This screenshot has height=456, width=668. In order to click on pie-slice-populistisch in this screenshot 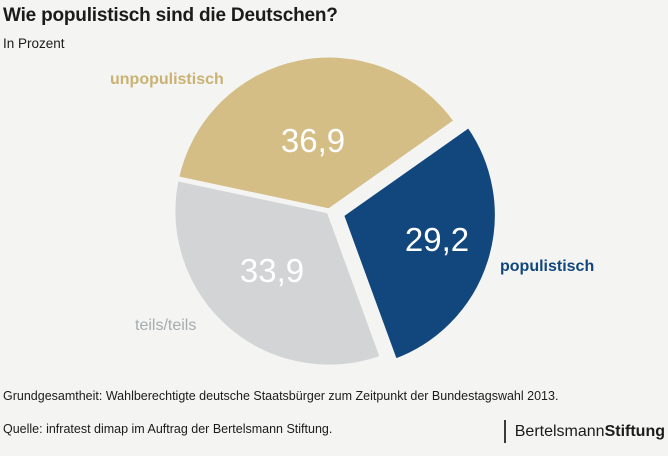, I will do `click(419, 243)`.